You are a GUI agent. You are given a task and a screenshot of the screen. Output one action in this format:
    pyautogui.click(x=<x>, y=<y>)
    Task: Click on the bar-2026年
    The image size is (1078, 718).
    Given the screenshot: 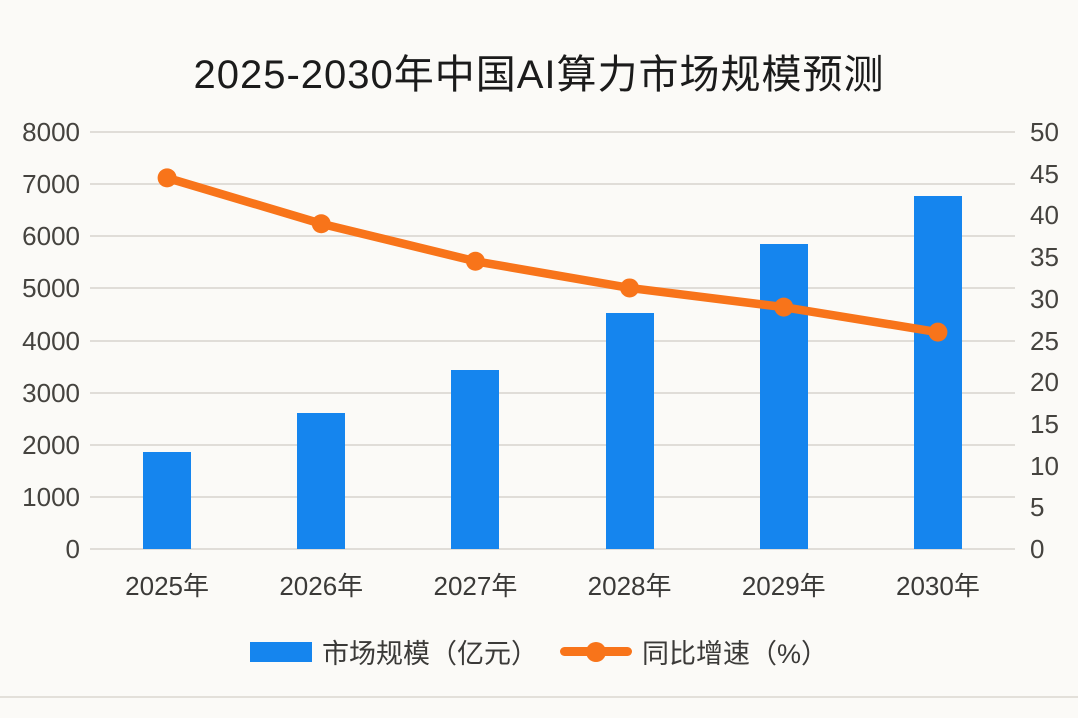 What is the action you would take?
    pyautogui.click(x=321, y=481)
    